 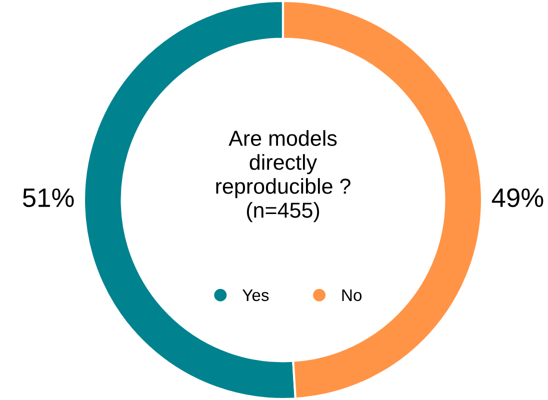 I want to click on legend-label: Yes, so click(x=255, y=295).